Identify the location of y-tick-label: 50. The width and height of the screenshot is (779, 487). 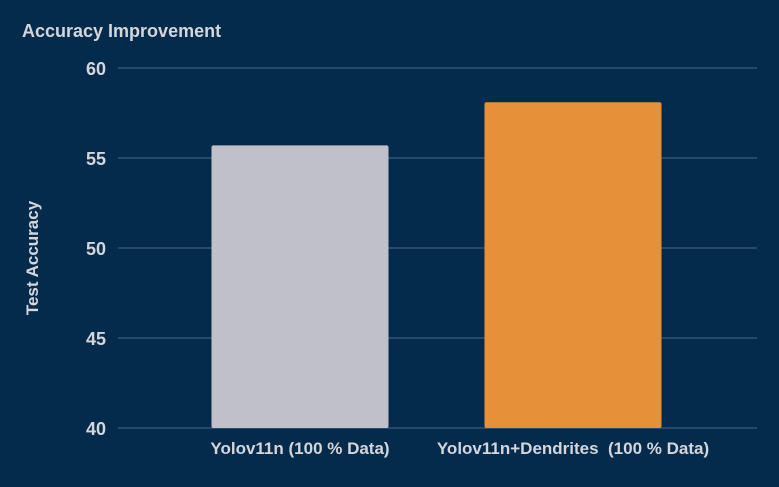
(96, 249).